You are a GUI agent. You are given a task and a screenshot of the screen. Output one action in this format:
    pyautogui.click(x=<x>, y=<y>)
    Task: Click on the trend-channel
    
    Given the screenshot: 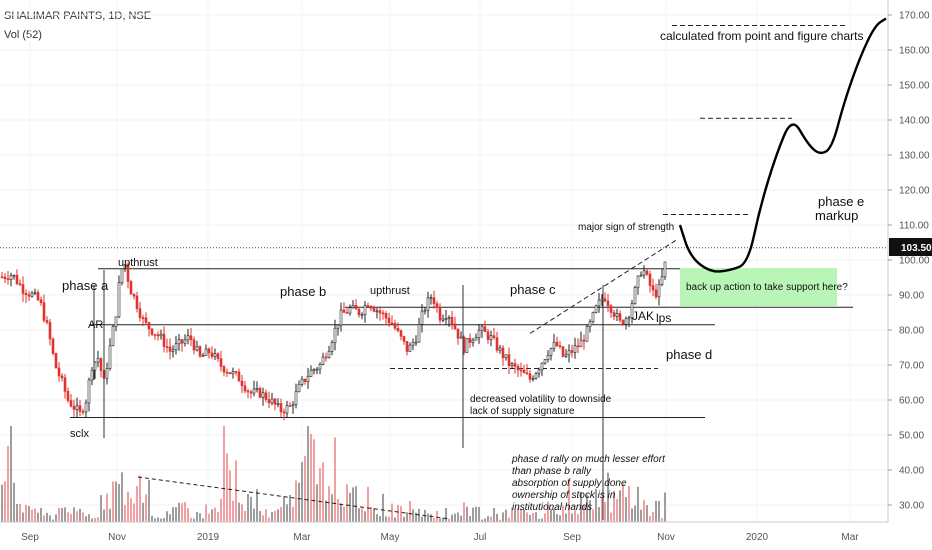 What is the action you would take?
    pyautogui.click(x=604, y=286)
    